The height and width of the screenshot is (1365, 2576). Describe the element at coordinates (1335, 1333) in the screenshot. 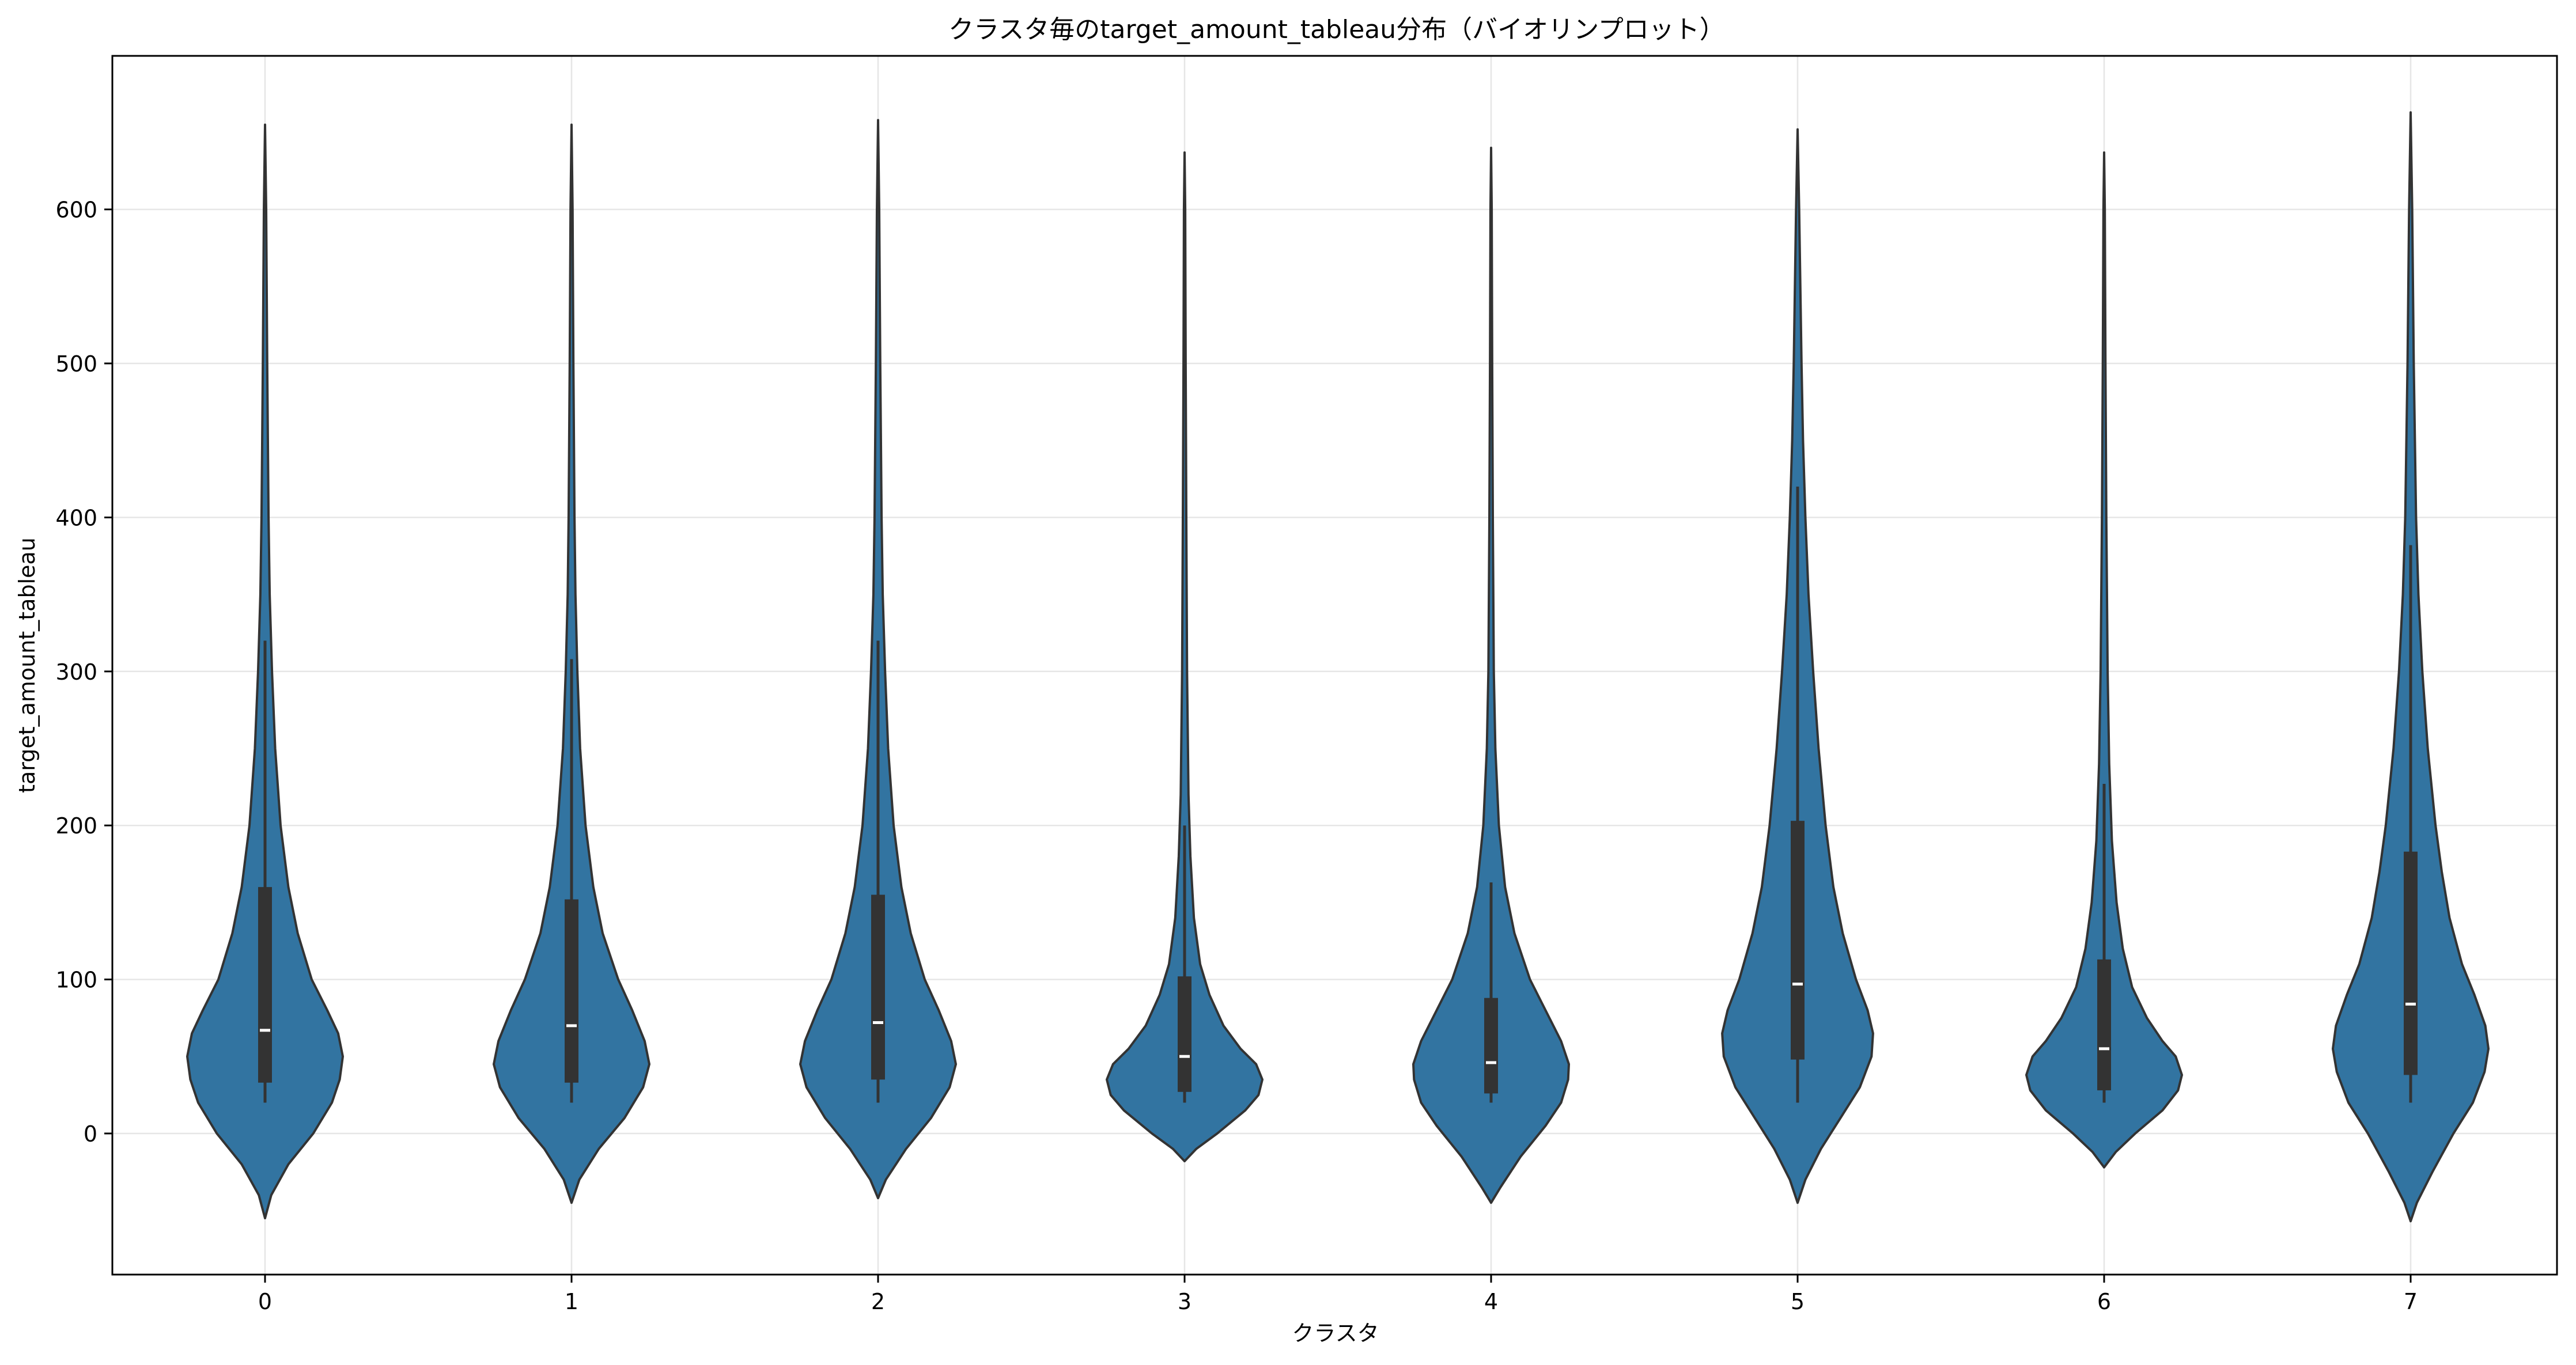

I see `x-axis-label: クラスタ` at that location.